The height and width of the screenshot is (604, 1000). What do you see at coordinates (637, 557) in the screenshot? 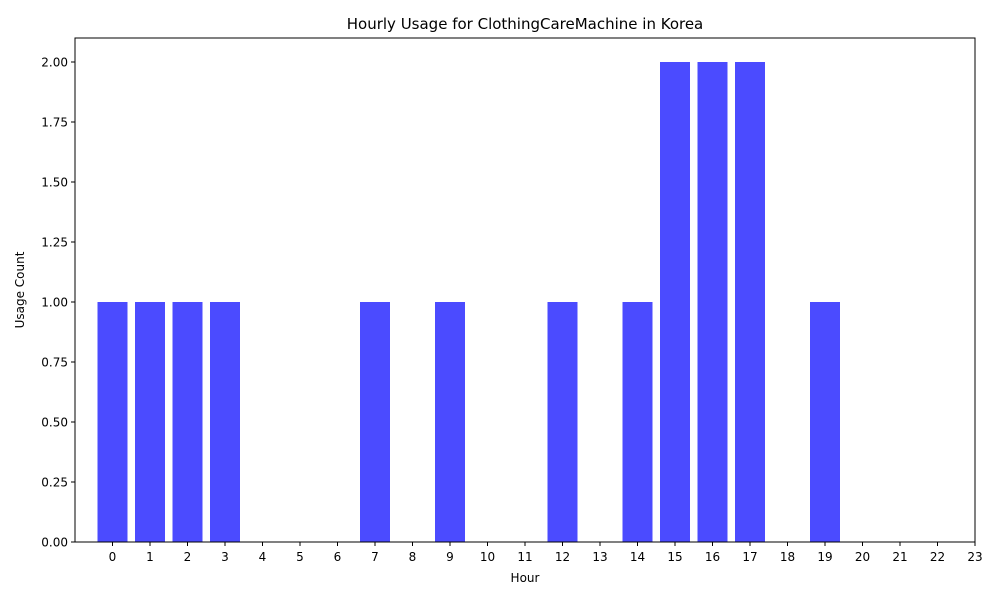
I see `x-tick-label: 14` at bounding box center [637, 557].